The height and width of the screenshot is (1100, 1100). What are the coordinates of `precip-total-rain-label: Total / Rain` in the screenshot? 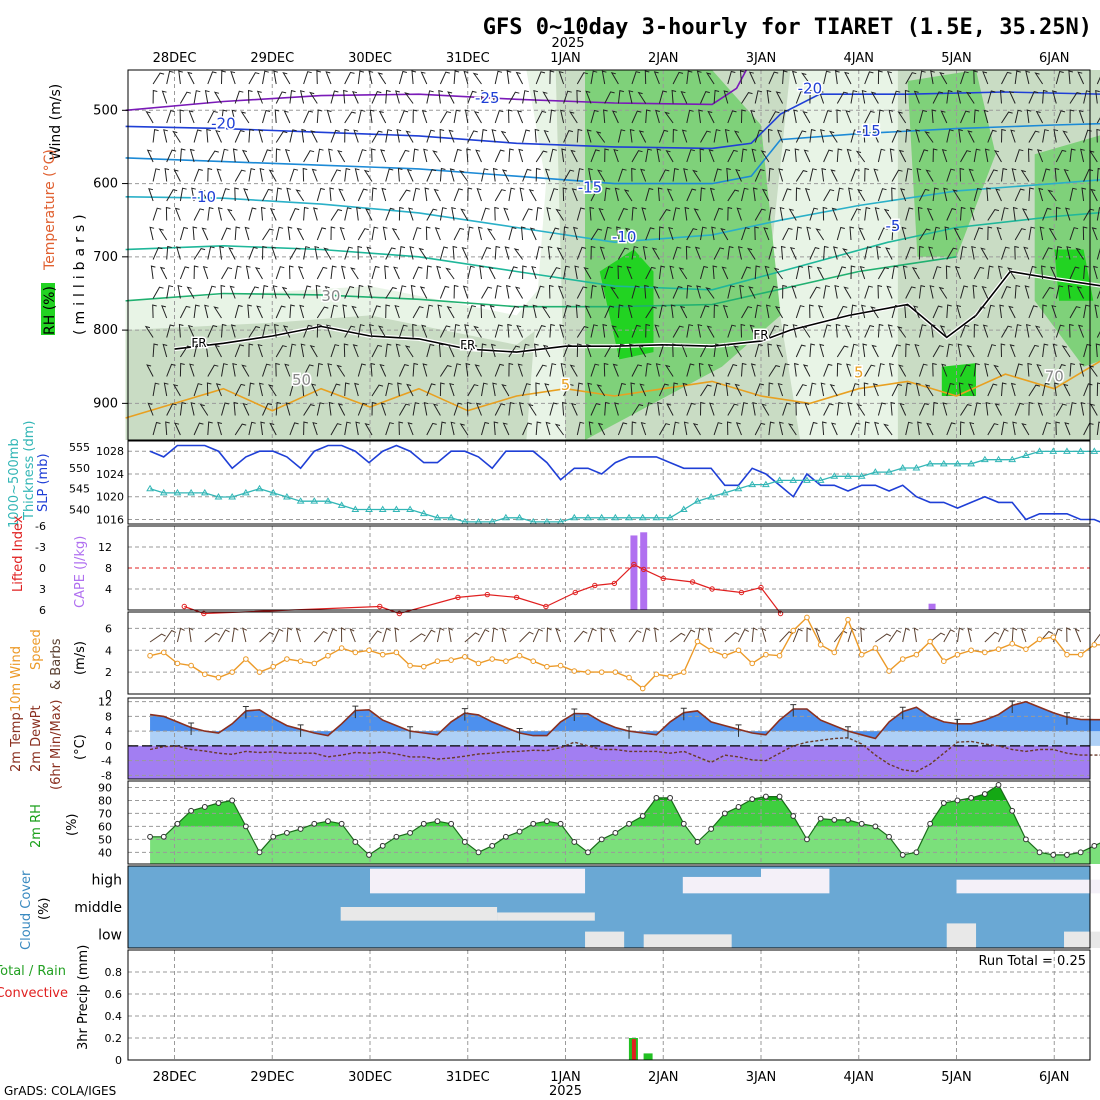 It's located at (33, 971).